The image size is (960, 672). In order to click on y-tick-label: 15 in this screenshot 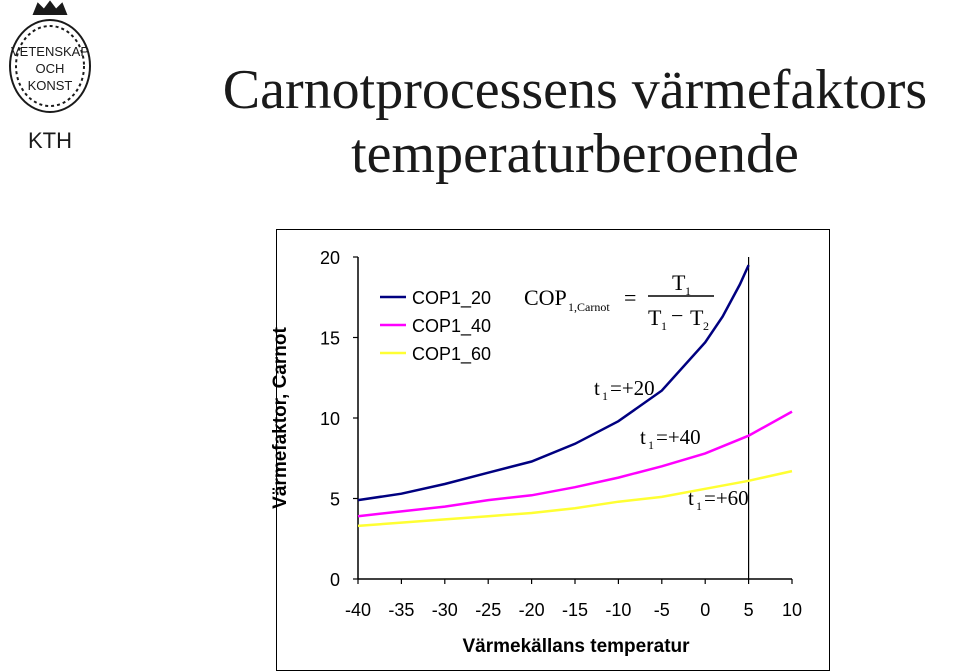, I will do `click(330, 339)`.